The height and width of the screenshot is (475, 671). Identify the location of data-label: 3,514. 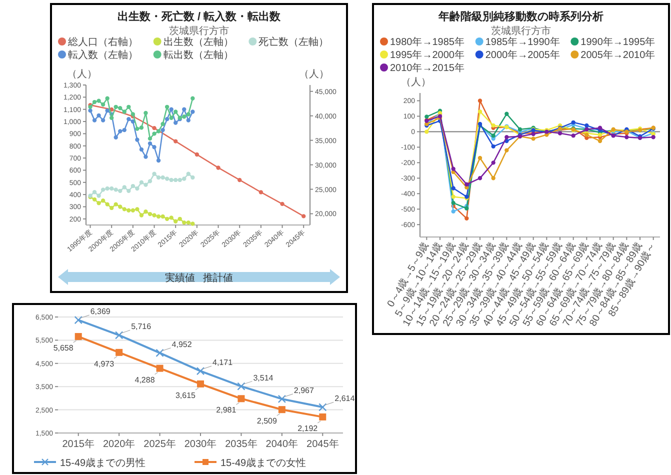
(263, 377).